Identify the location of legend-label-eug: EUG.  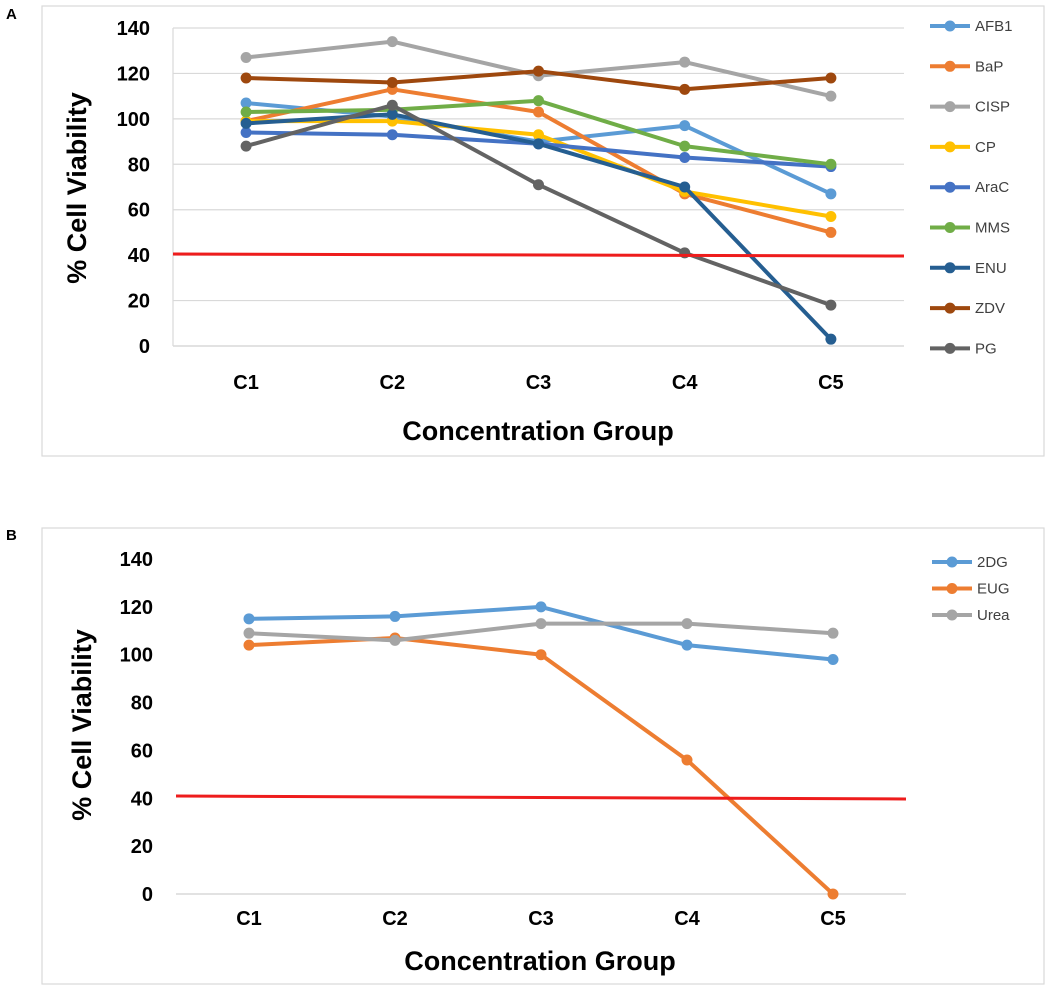
(993, 589).